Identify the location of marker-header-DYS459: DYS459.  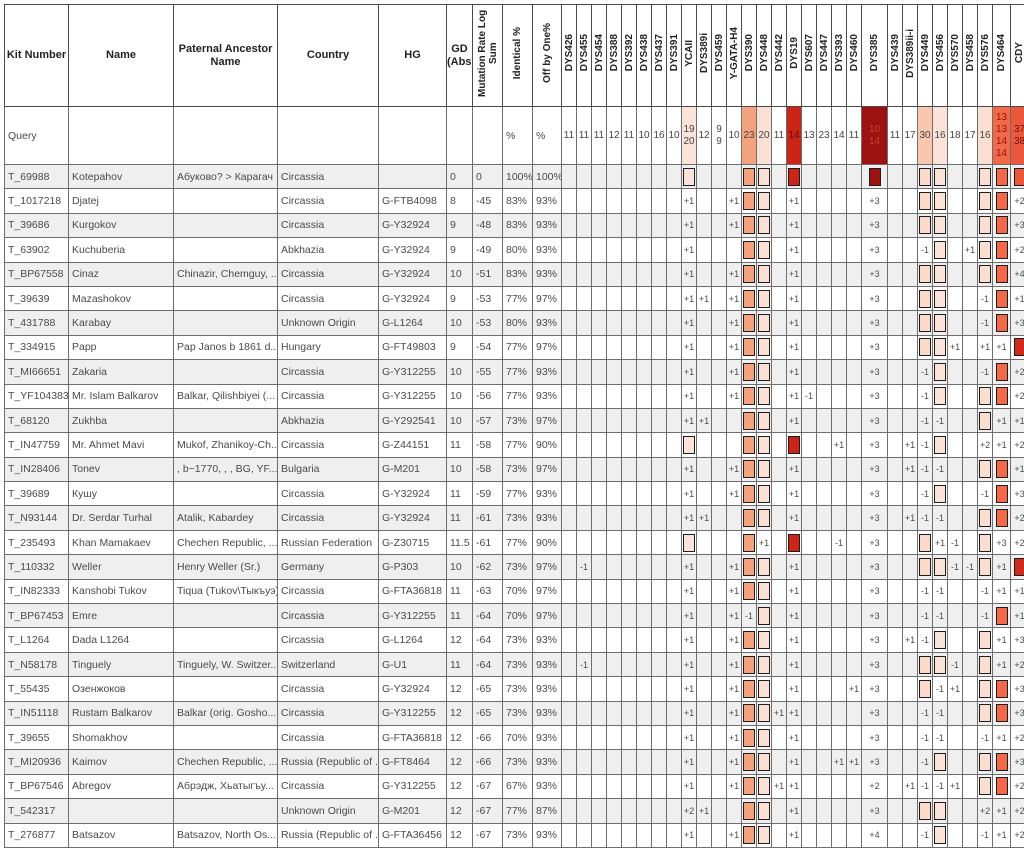
(719, 56).